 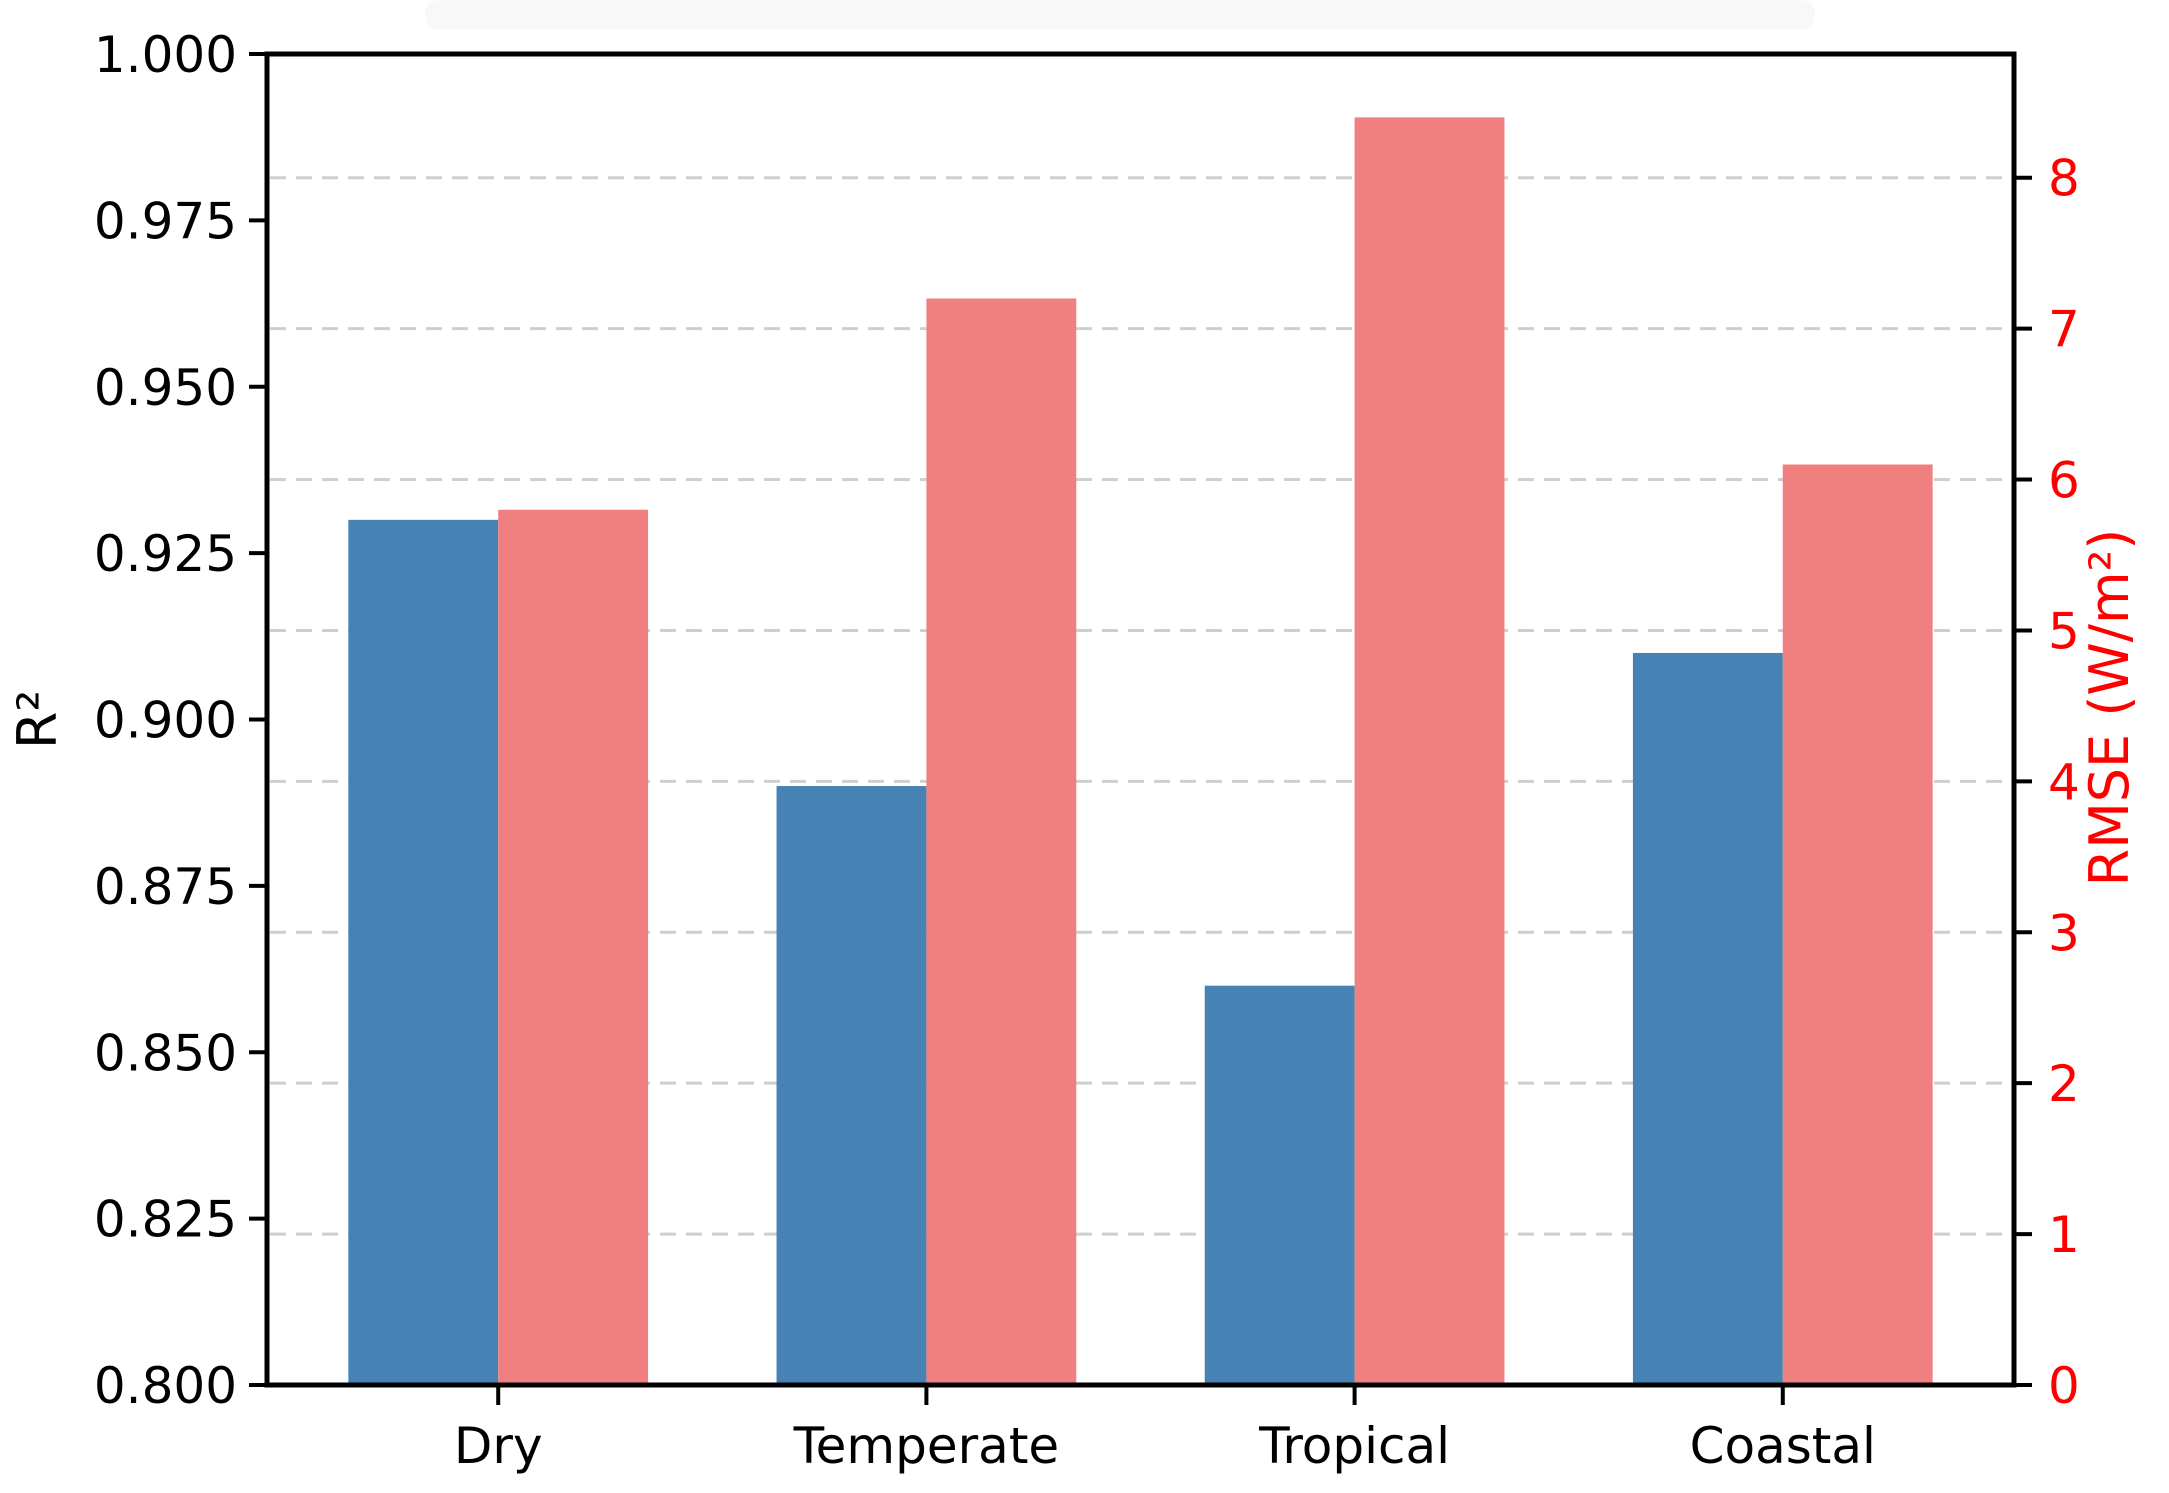 What do you see at coordinates (2064, 782) in the screenshot?
I see `right-axis-tick-label: 4` at bounding box center [2064, 782].